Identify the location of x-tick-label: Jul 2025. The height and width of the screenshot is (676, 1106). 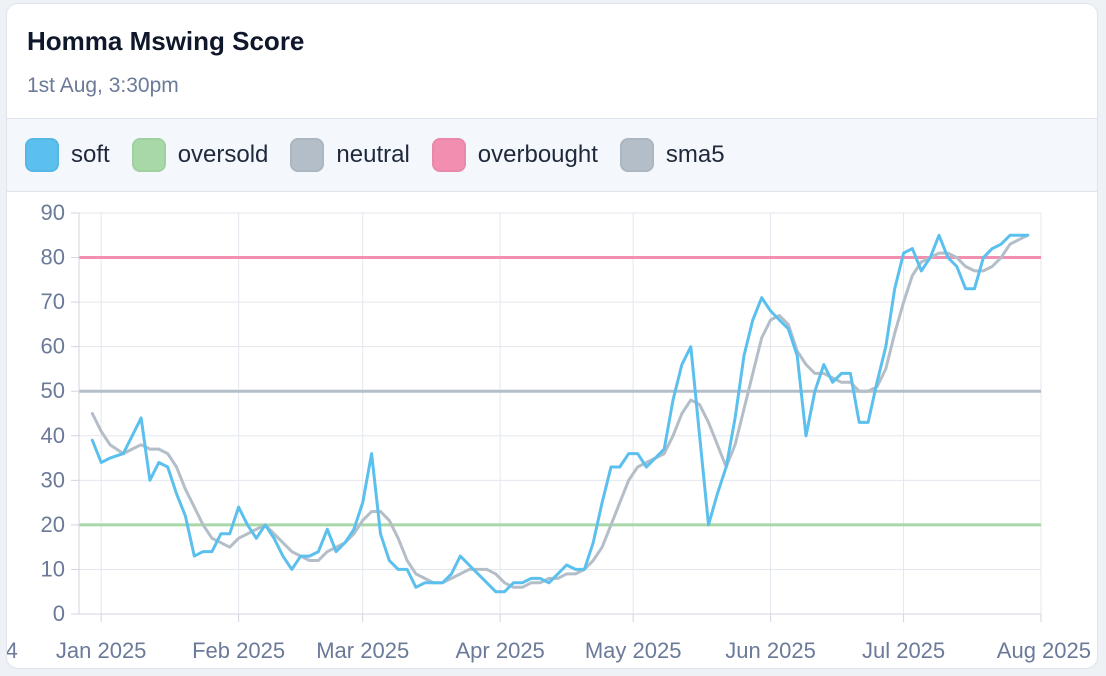
(903, 650).